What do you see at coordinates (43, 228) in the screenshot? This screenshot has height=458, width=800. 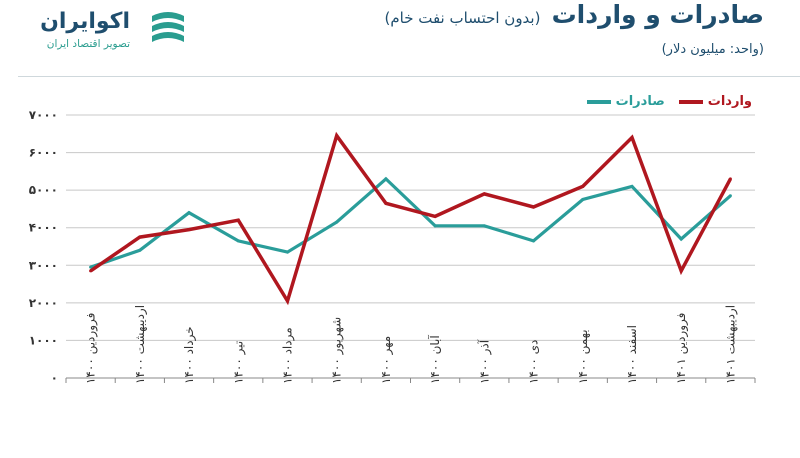 I see `y-tick-label: ۴۰۰۰` at bounding box center [43, 228].